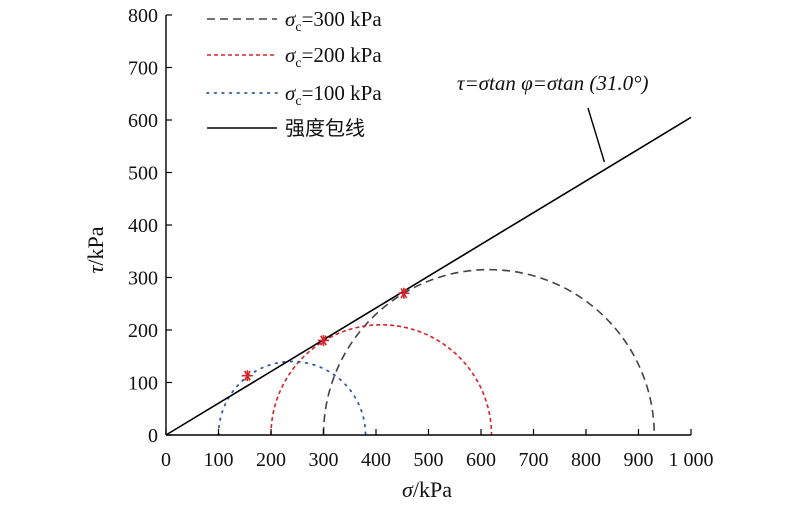  I want to click on y-axis-title: τ/kPa, so click(95, 249).